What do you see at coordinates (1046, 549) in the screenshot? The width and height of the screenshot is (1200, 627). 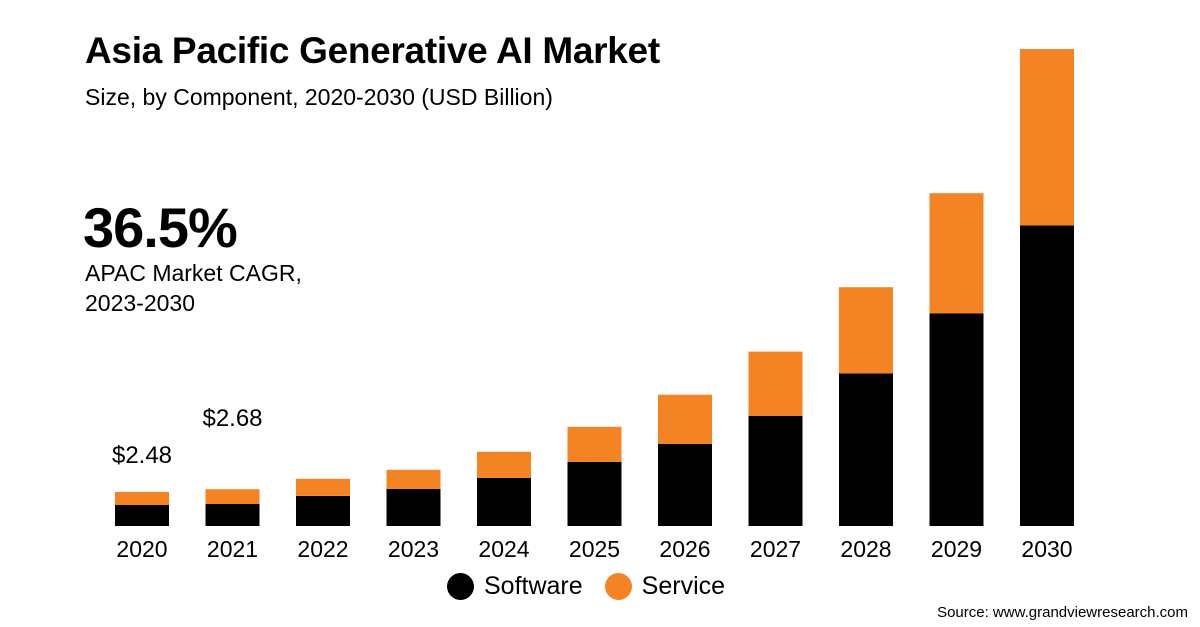 I see `x-tick-label-2030: 2030` at bounding box center [1046, 549].